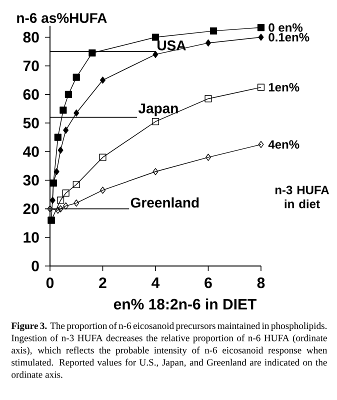 Image resolution: width=337 pixels, height=400 pixels. Describe the element at coordinates (31, 94) in the screenshot. I see `y-tick-label: 60` at that location.